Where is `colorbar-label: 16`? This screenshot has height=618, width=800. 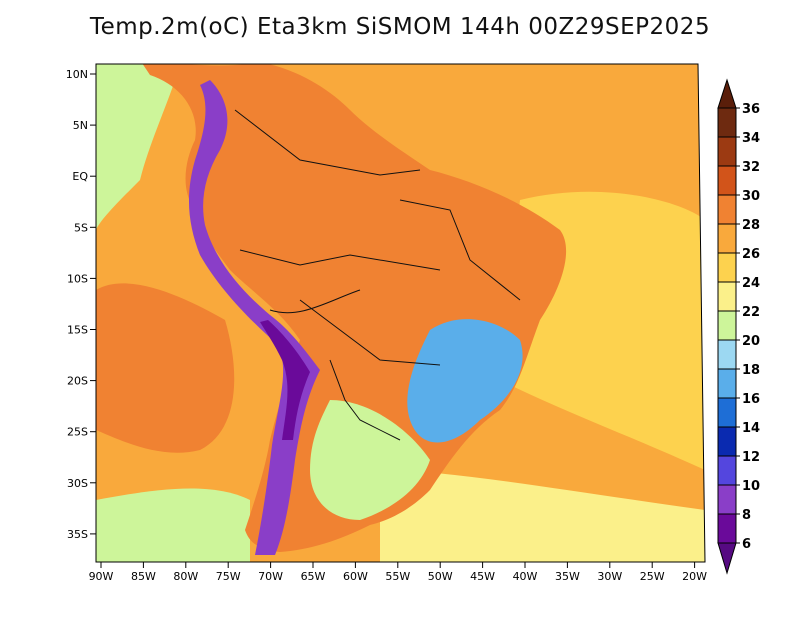
colorbar-label: 16 is located at coordinates (751, 399).